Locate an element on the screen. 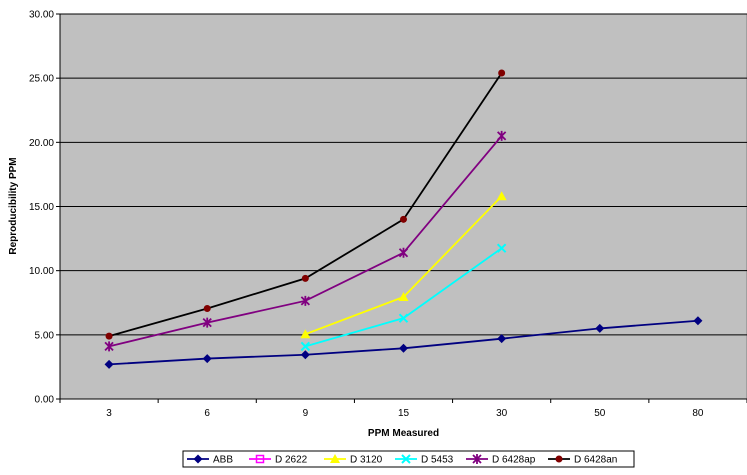 The height and width of the screenshot is (475, 747). legend-item: D 6428ap is located at coordinates (501, 460).